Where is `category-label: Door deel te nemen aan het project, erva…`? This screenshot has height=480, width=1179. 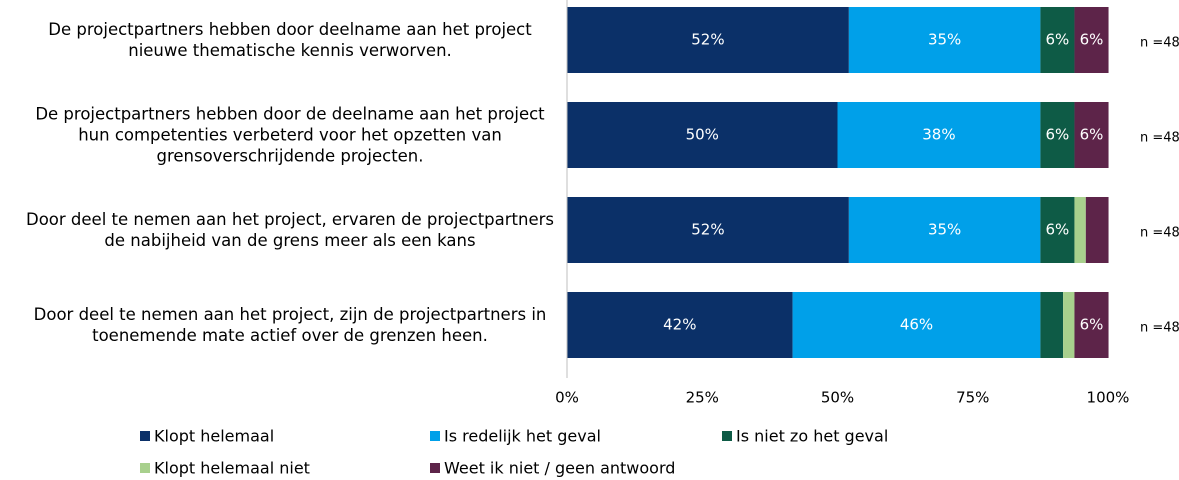
category-label: Door deel te nemen aan het project, erva… is located at coordinates (290, 230).